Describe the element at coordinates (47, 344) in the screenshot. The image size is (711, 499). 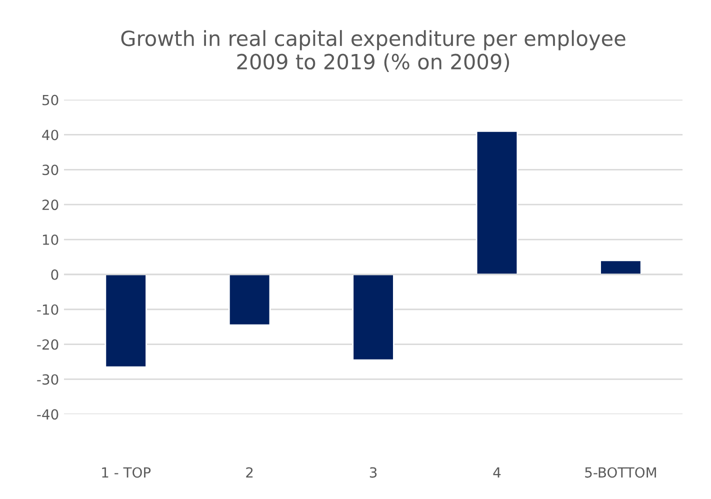
I see `y-tick-label: -20` at that location.